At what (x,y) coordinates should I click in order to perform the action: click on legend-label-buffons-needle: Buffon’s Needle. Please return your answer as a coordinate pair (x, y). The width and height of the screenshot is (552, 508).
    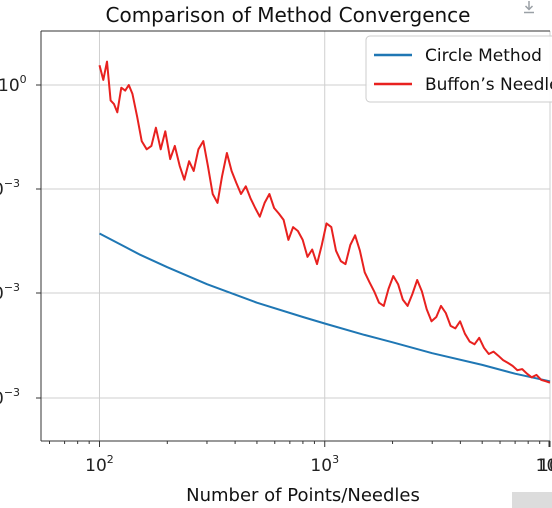
    Looking at the image, I should click on (488, 85).